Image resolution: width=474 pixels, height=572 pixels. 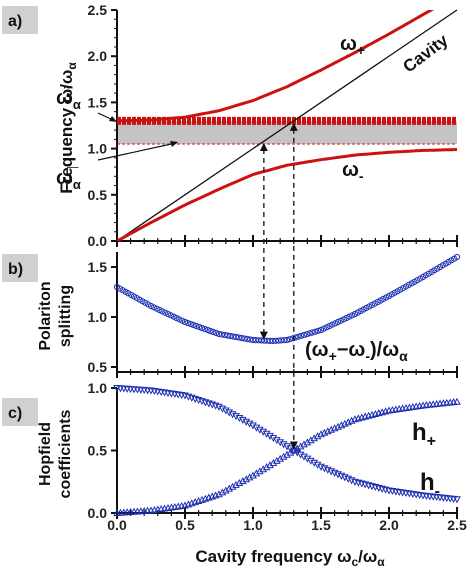 What do you see at coordinates (68, 128) in the screenshot?
I see `panel-a-ylabel: Frequency ω/ωα` at bounding box center [68, 128].